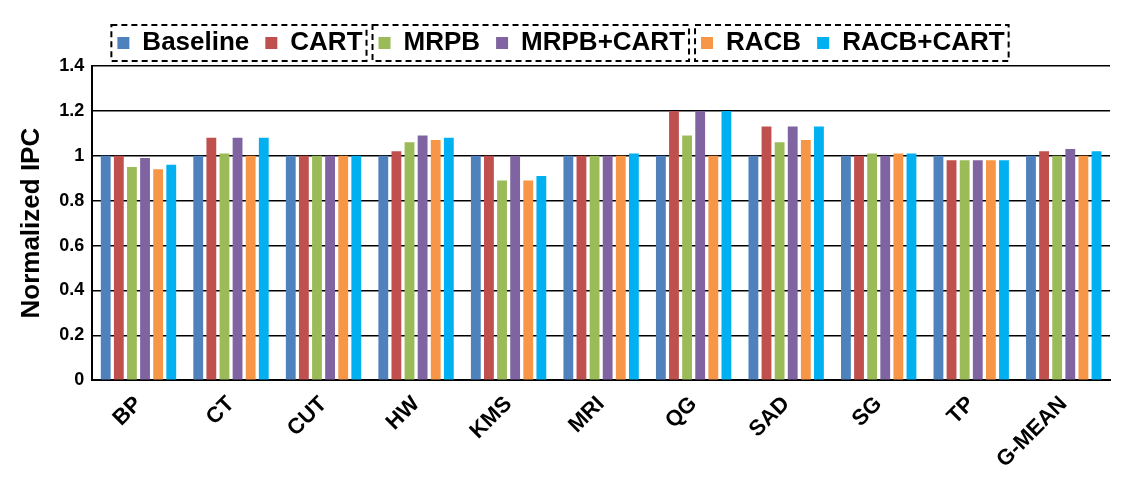  Describe the element at coordinates (442, 41) in the screenshot. I see `legend-label: MRPB` at that location.